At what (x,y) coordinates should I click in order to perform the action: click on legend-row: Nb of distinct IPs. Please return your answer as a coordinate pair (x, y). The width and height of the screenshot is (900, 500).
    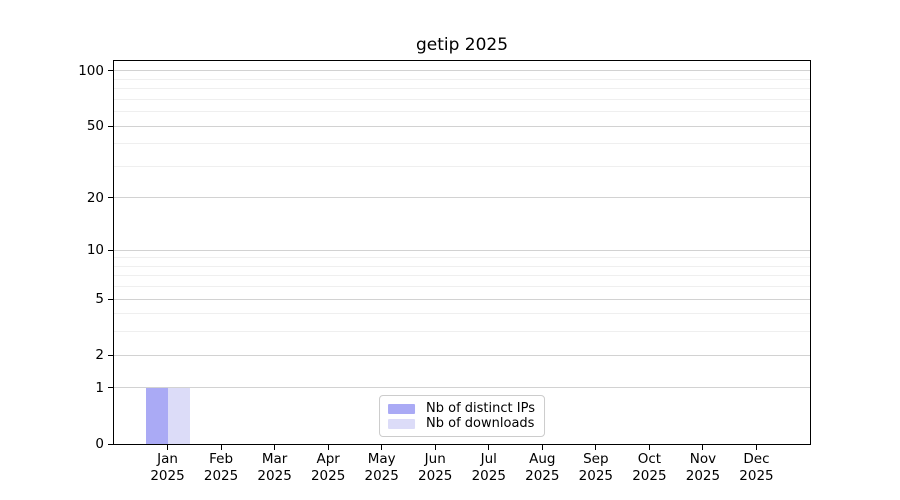
    Looking at the image, I should click on (461, 408).